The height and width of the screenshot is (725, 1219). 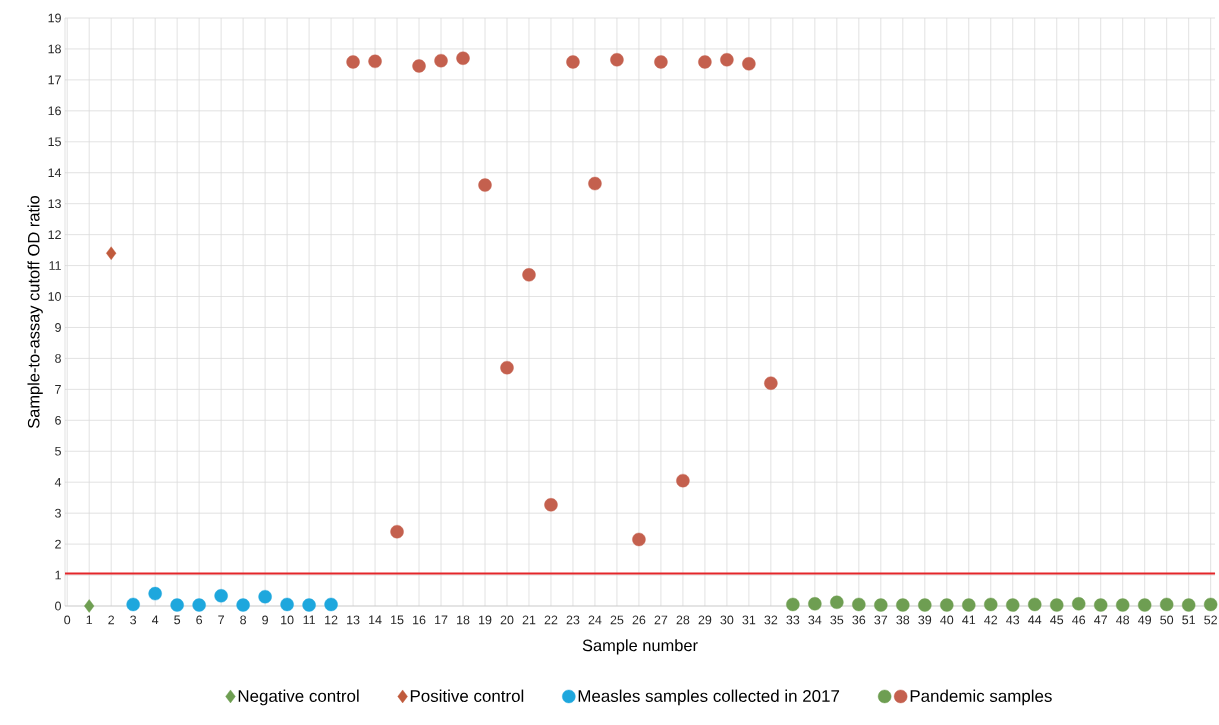 What do you see at coordinates (1188, 620) in the screenshot?
I see `x-tick-label: 51` at bounding box center [1188, 620].